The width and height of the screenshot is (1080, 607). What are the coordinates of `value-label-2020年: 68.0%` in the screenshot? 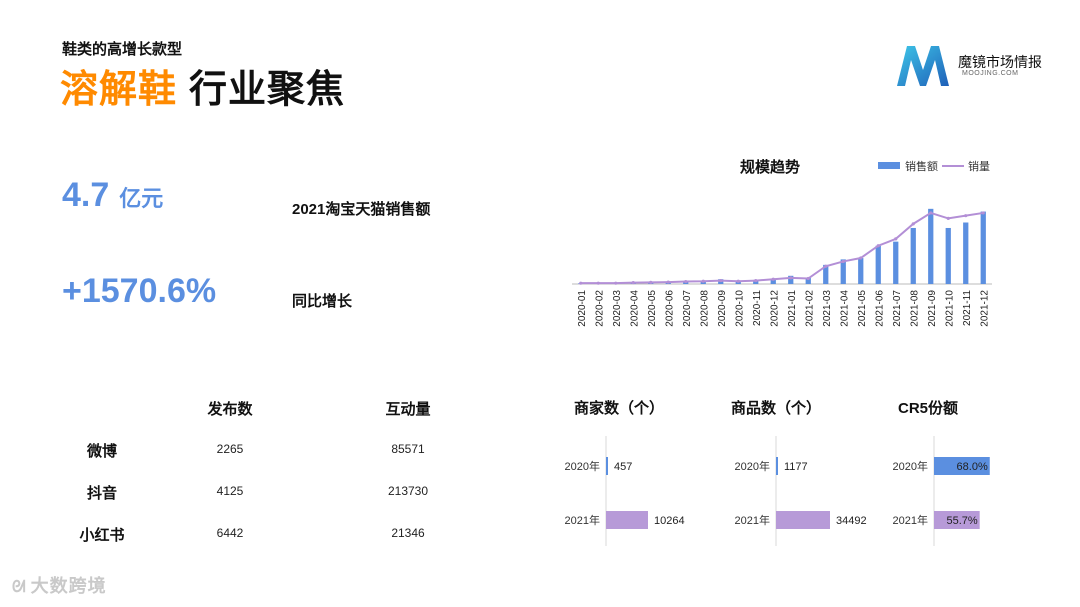 It's located at (972, 467).